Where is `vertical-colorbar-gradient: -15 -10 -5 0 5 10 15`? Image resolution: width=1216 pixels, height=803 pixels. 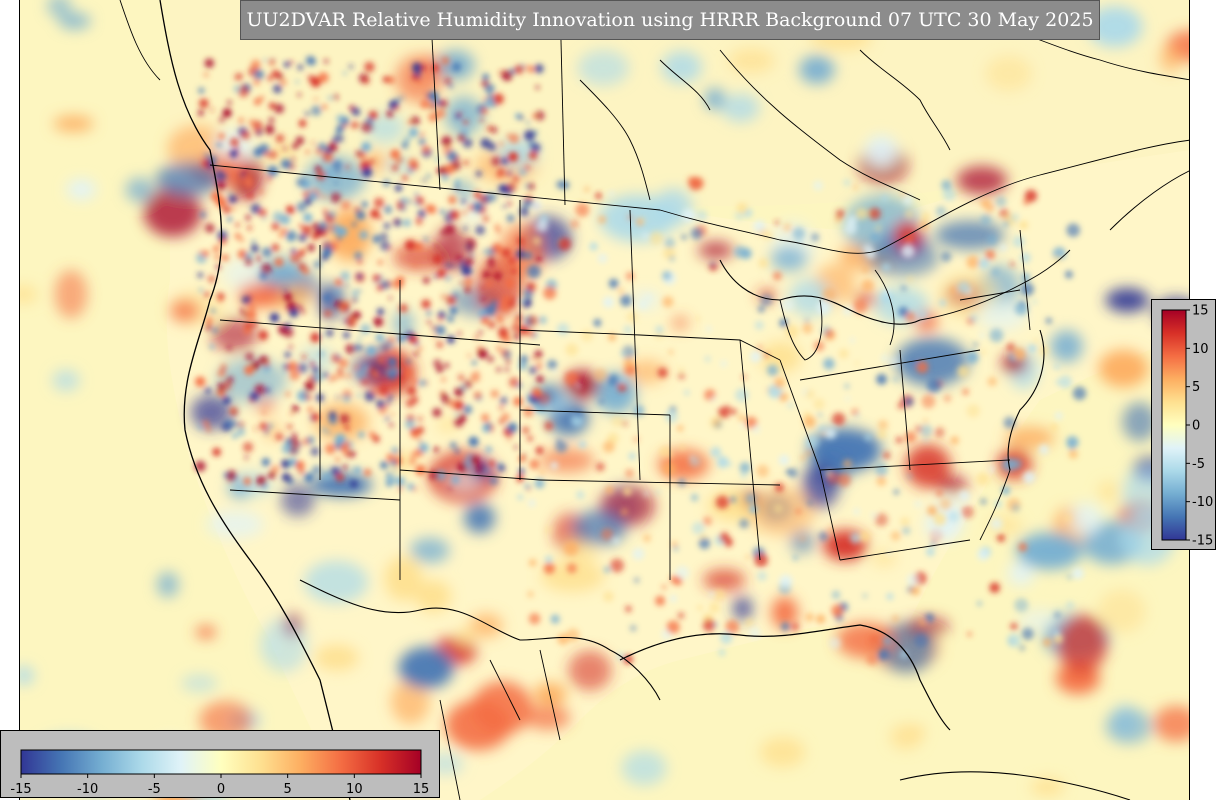
vertical-colorbar-gradient: -15 -10 -5 0 5 10 15 is located at coordinates (1187, 426).